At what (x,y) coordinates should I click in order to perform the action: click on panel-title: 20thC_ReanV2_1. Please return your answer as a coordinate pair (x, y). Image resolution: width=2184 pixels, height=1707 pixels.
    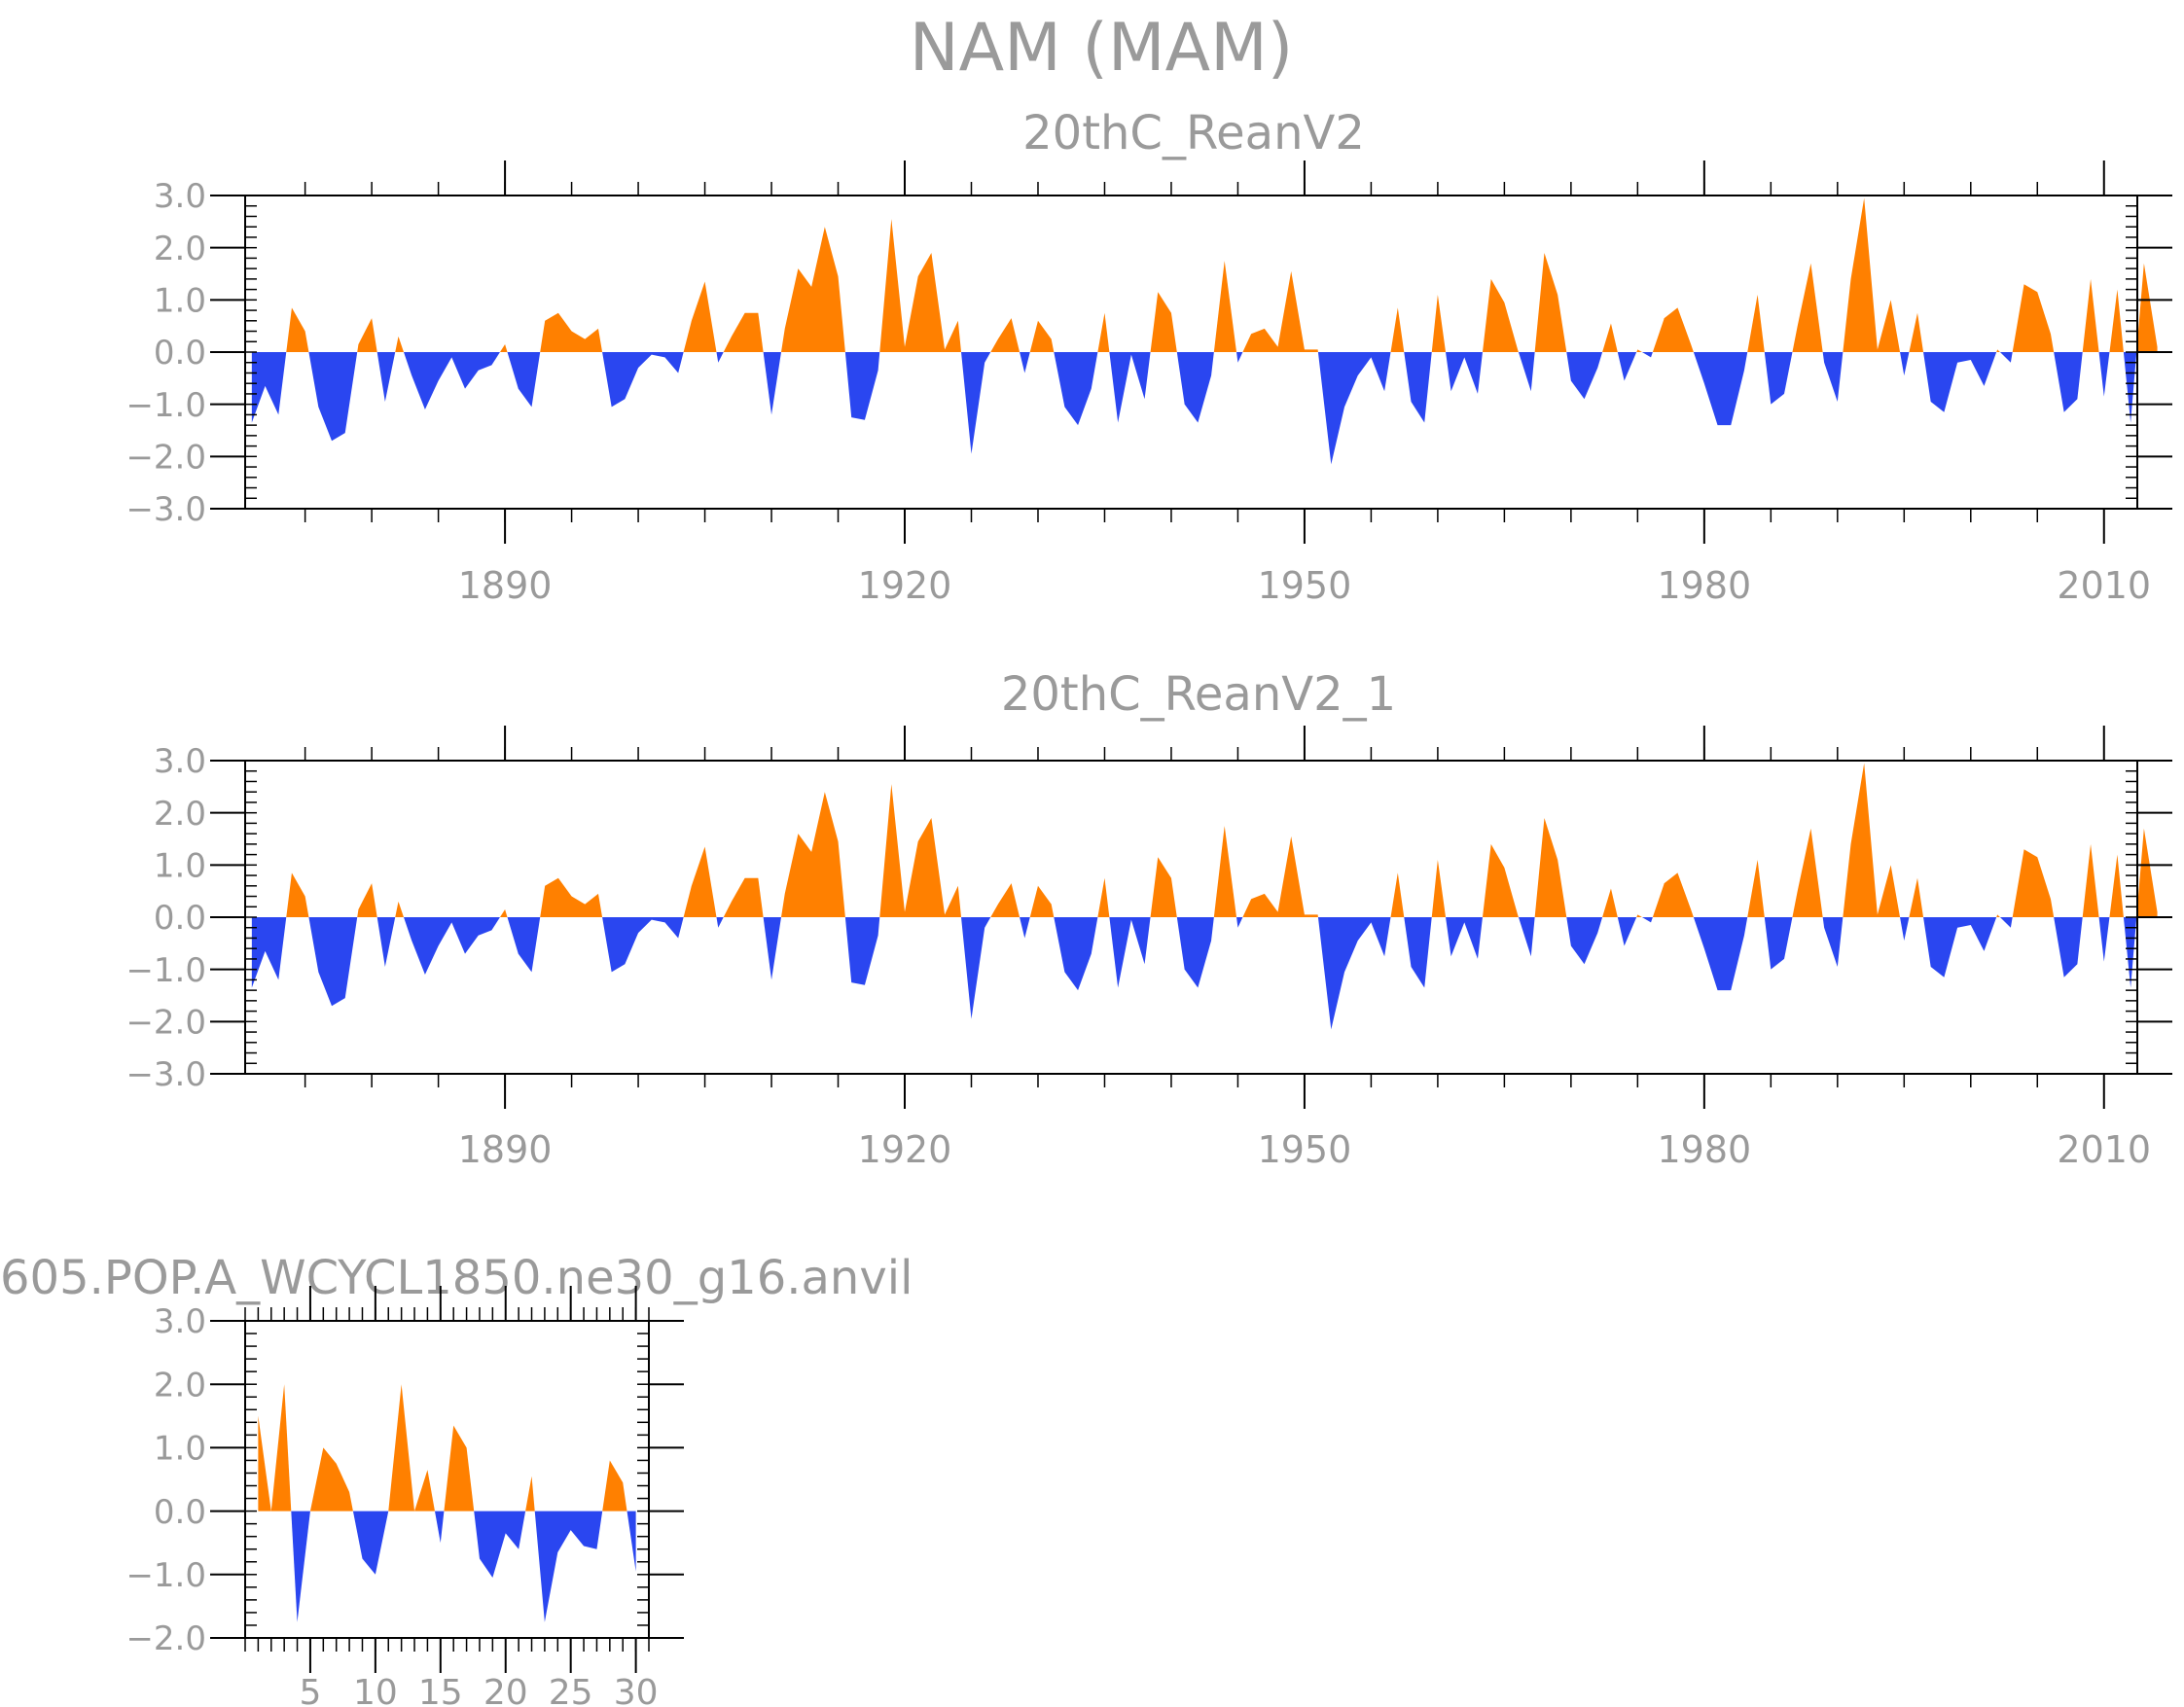
    Looking at the image, I should click on (1198, 694).